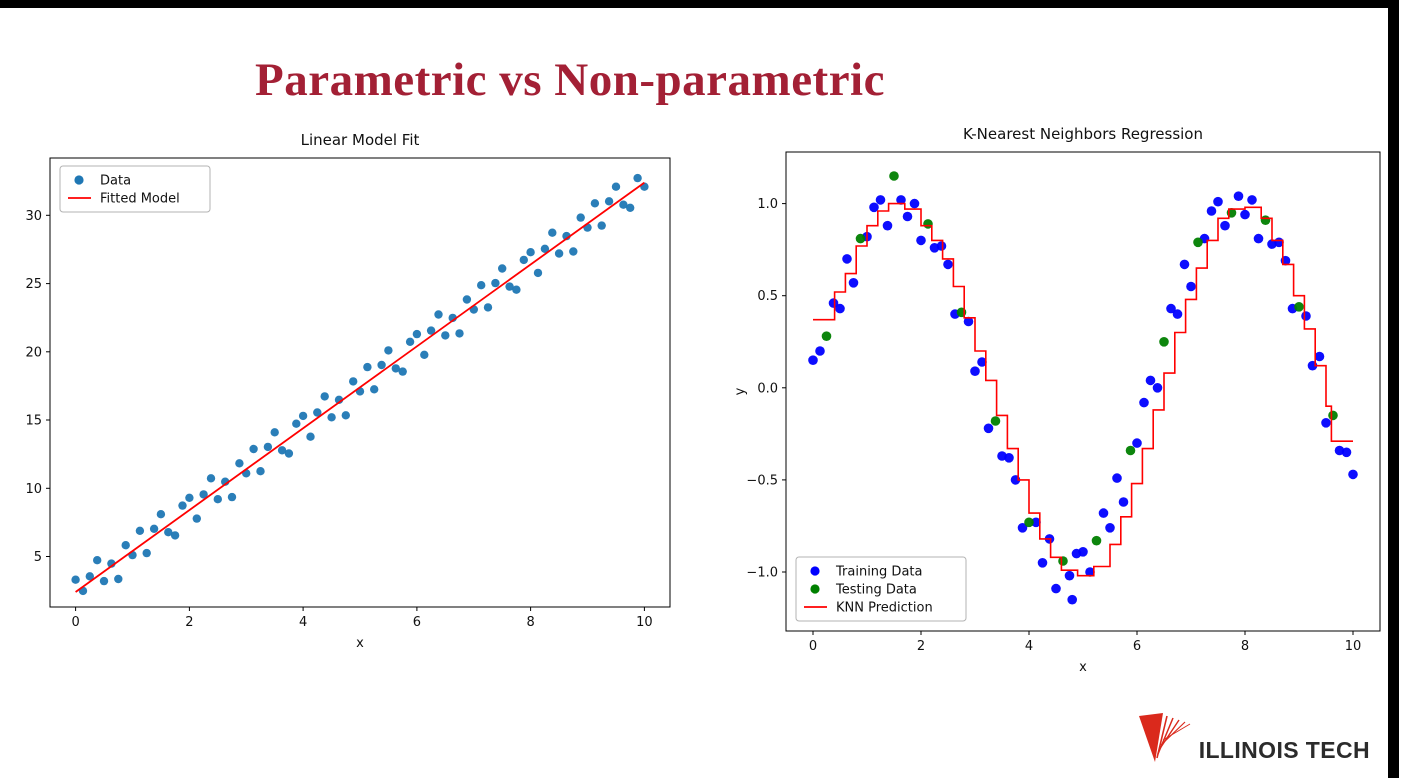 The image size is (1404, 778). I want to click on svg-text: −0.5, so click(762, 480).